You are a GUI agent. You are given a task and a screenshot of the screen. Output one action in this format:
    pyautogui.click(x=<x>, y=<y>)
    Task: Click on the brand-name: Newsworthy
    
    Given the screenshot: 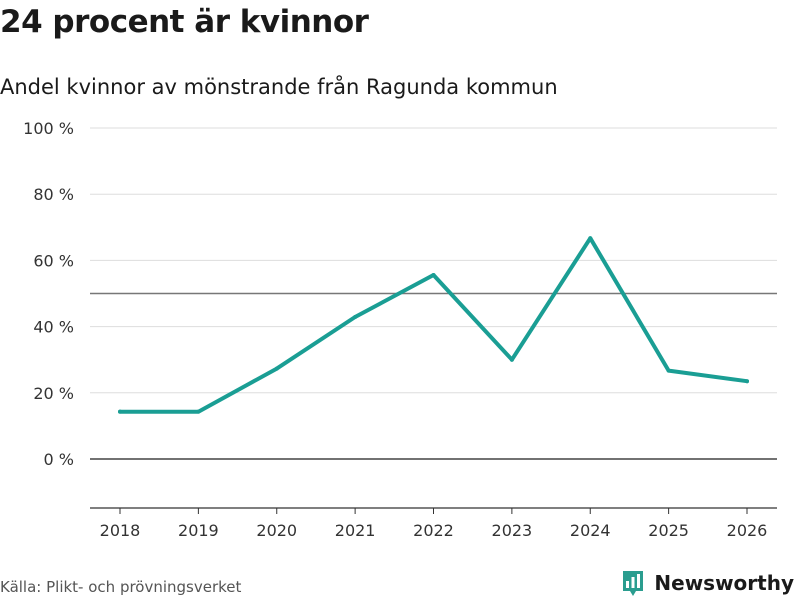 What is the action you would take?
    pyautogui.click(x=724, y=583)
    